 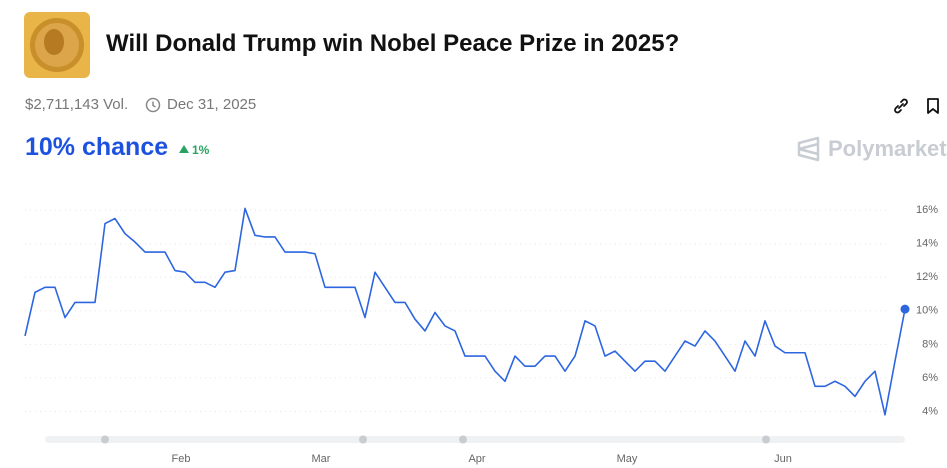 I want to click on y-tick-label: 4%, so click(x=930, y=411).